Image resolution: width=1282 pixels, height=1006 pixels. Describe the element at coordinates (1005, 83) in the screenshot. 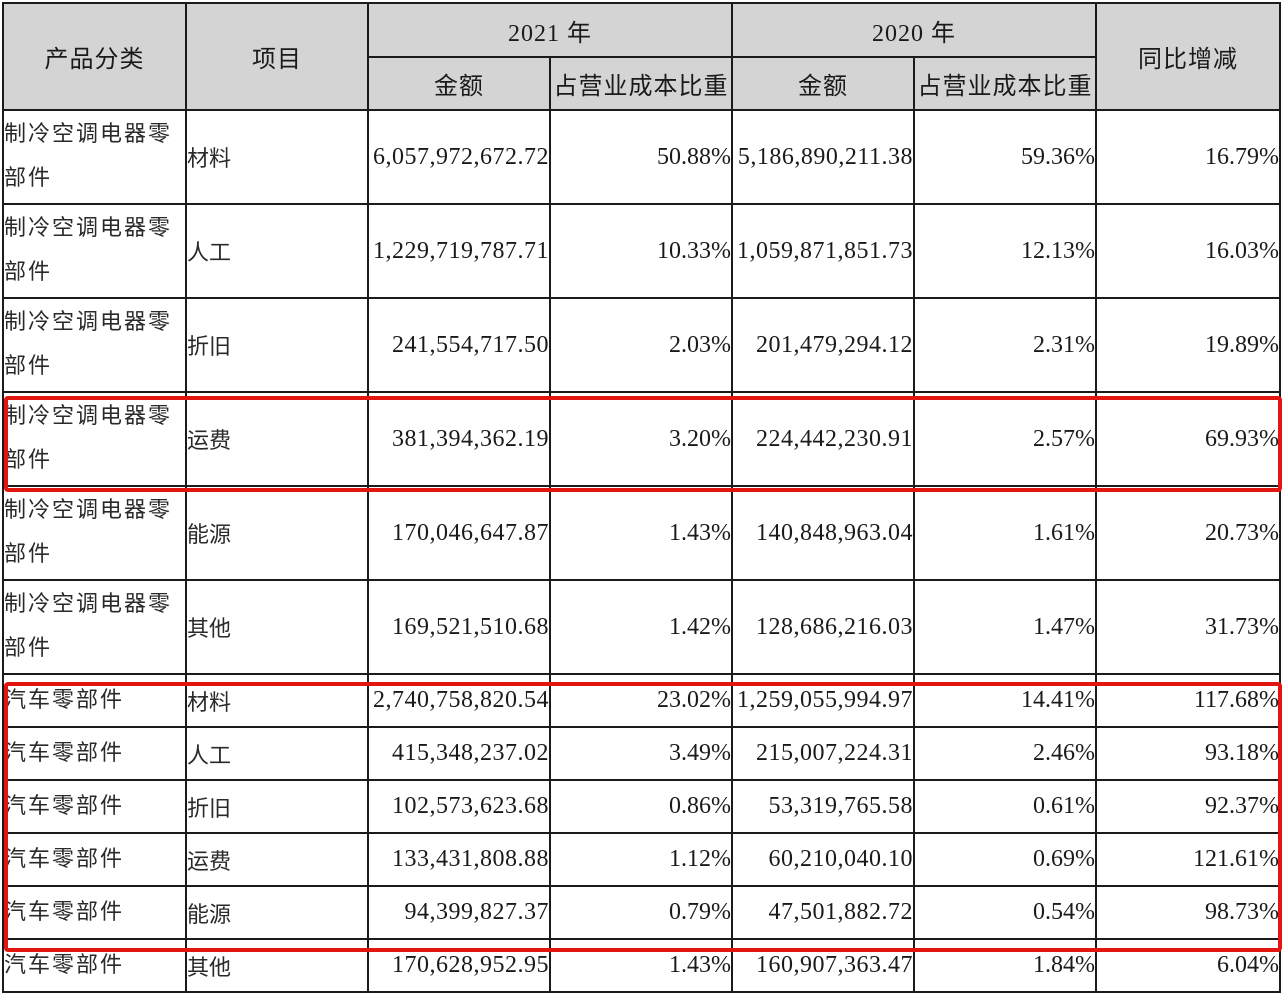

I see `header-ratio-2020: 占营业成本比重` at that location.